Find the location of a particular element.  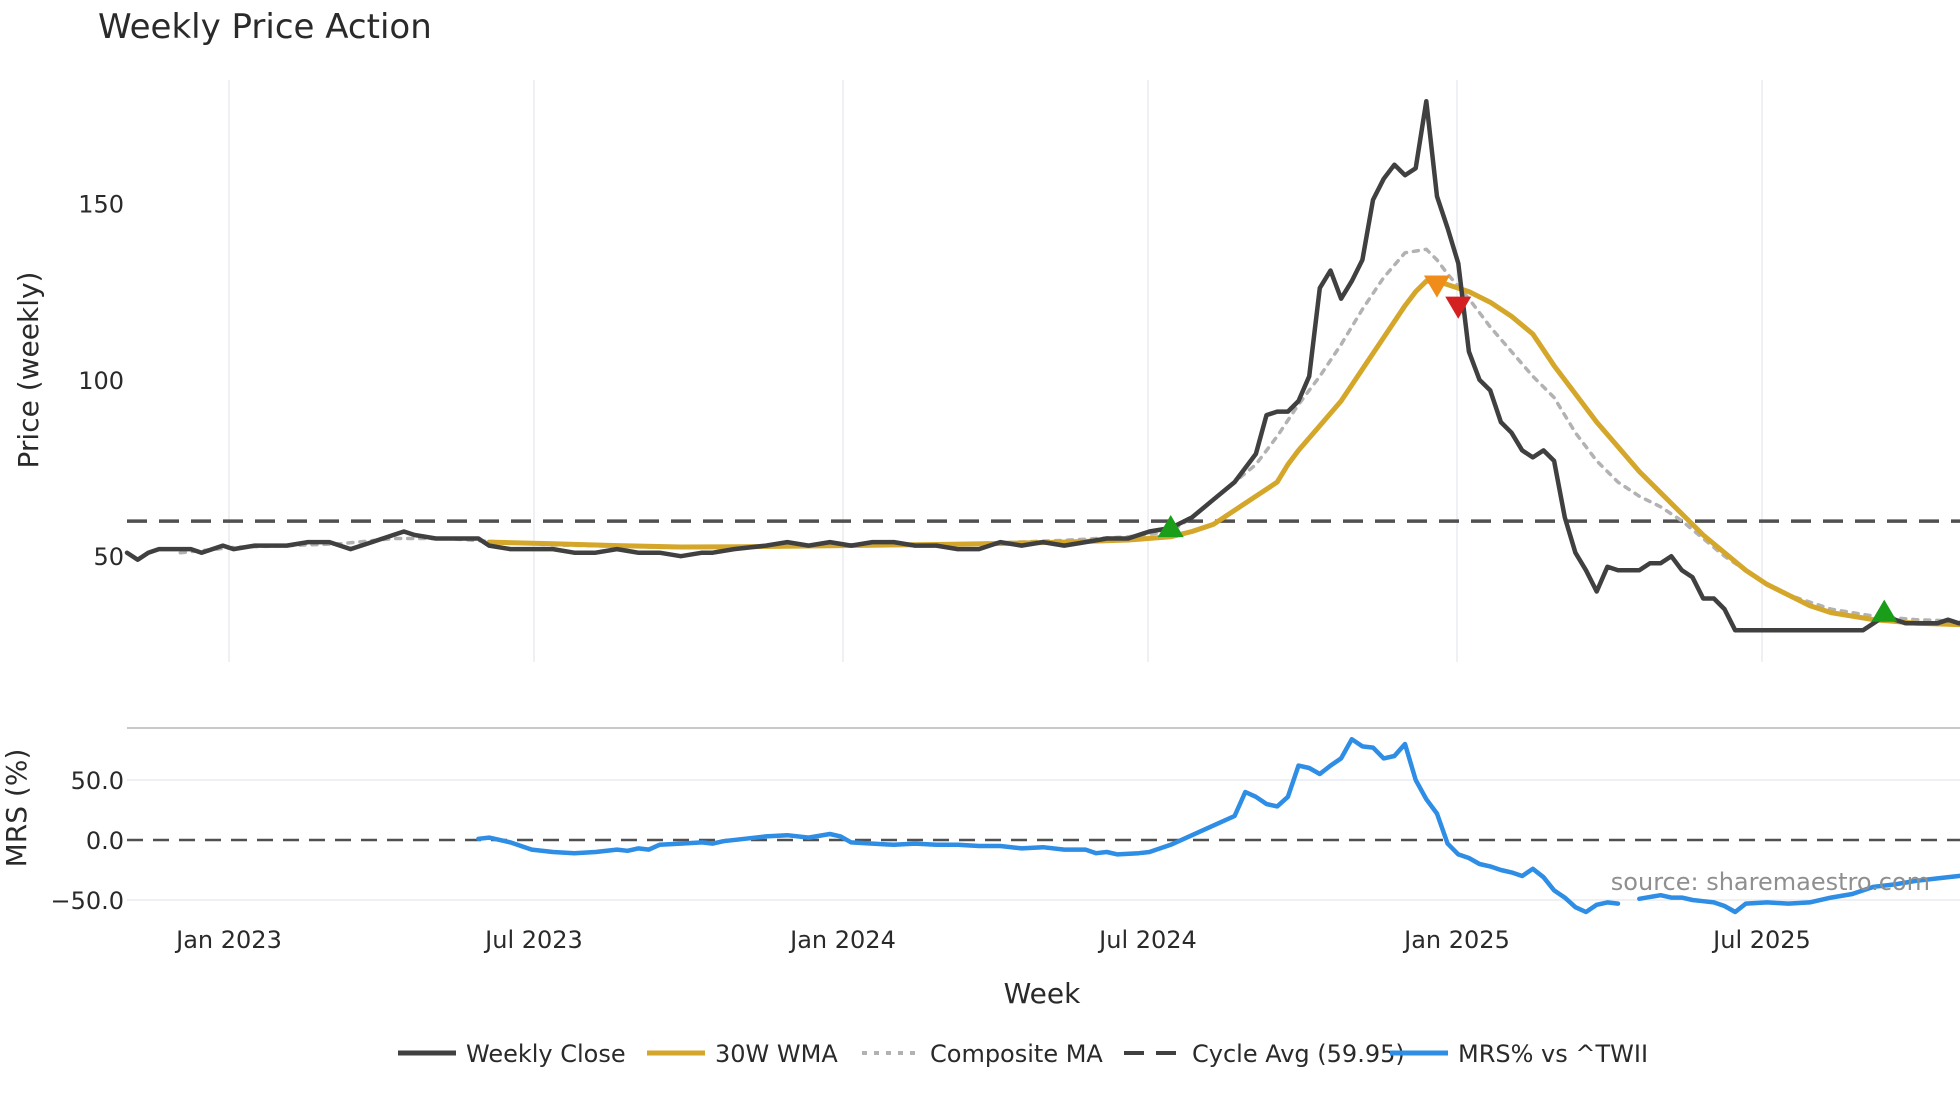

mrs-gridlines is located at coordinates (1043, 840).